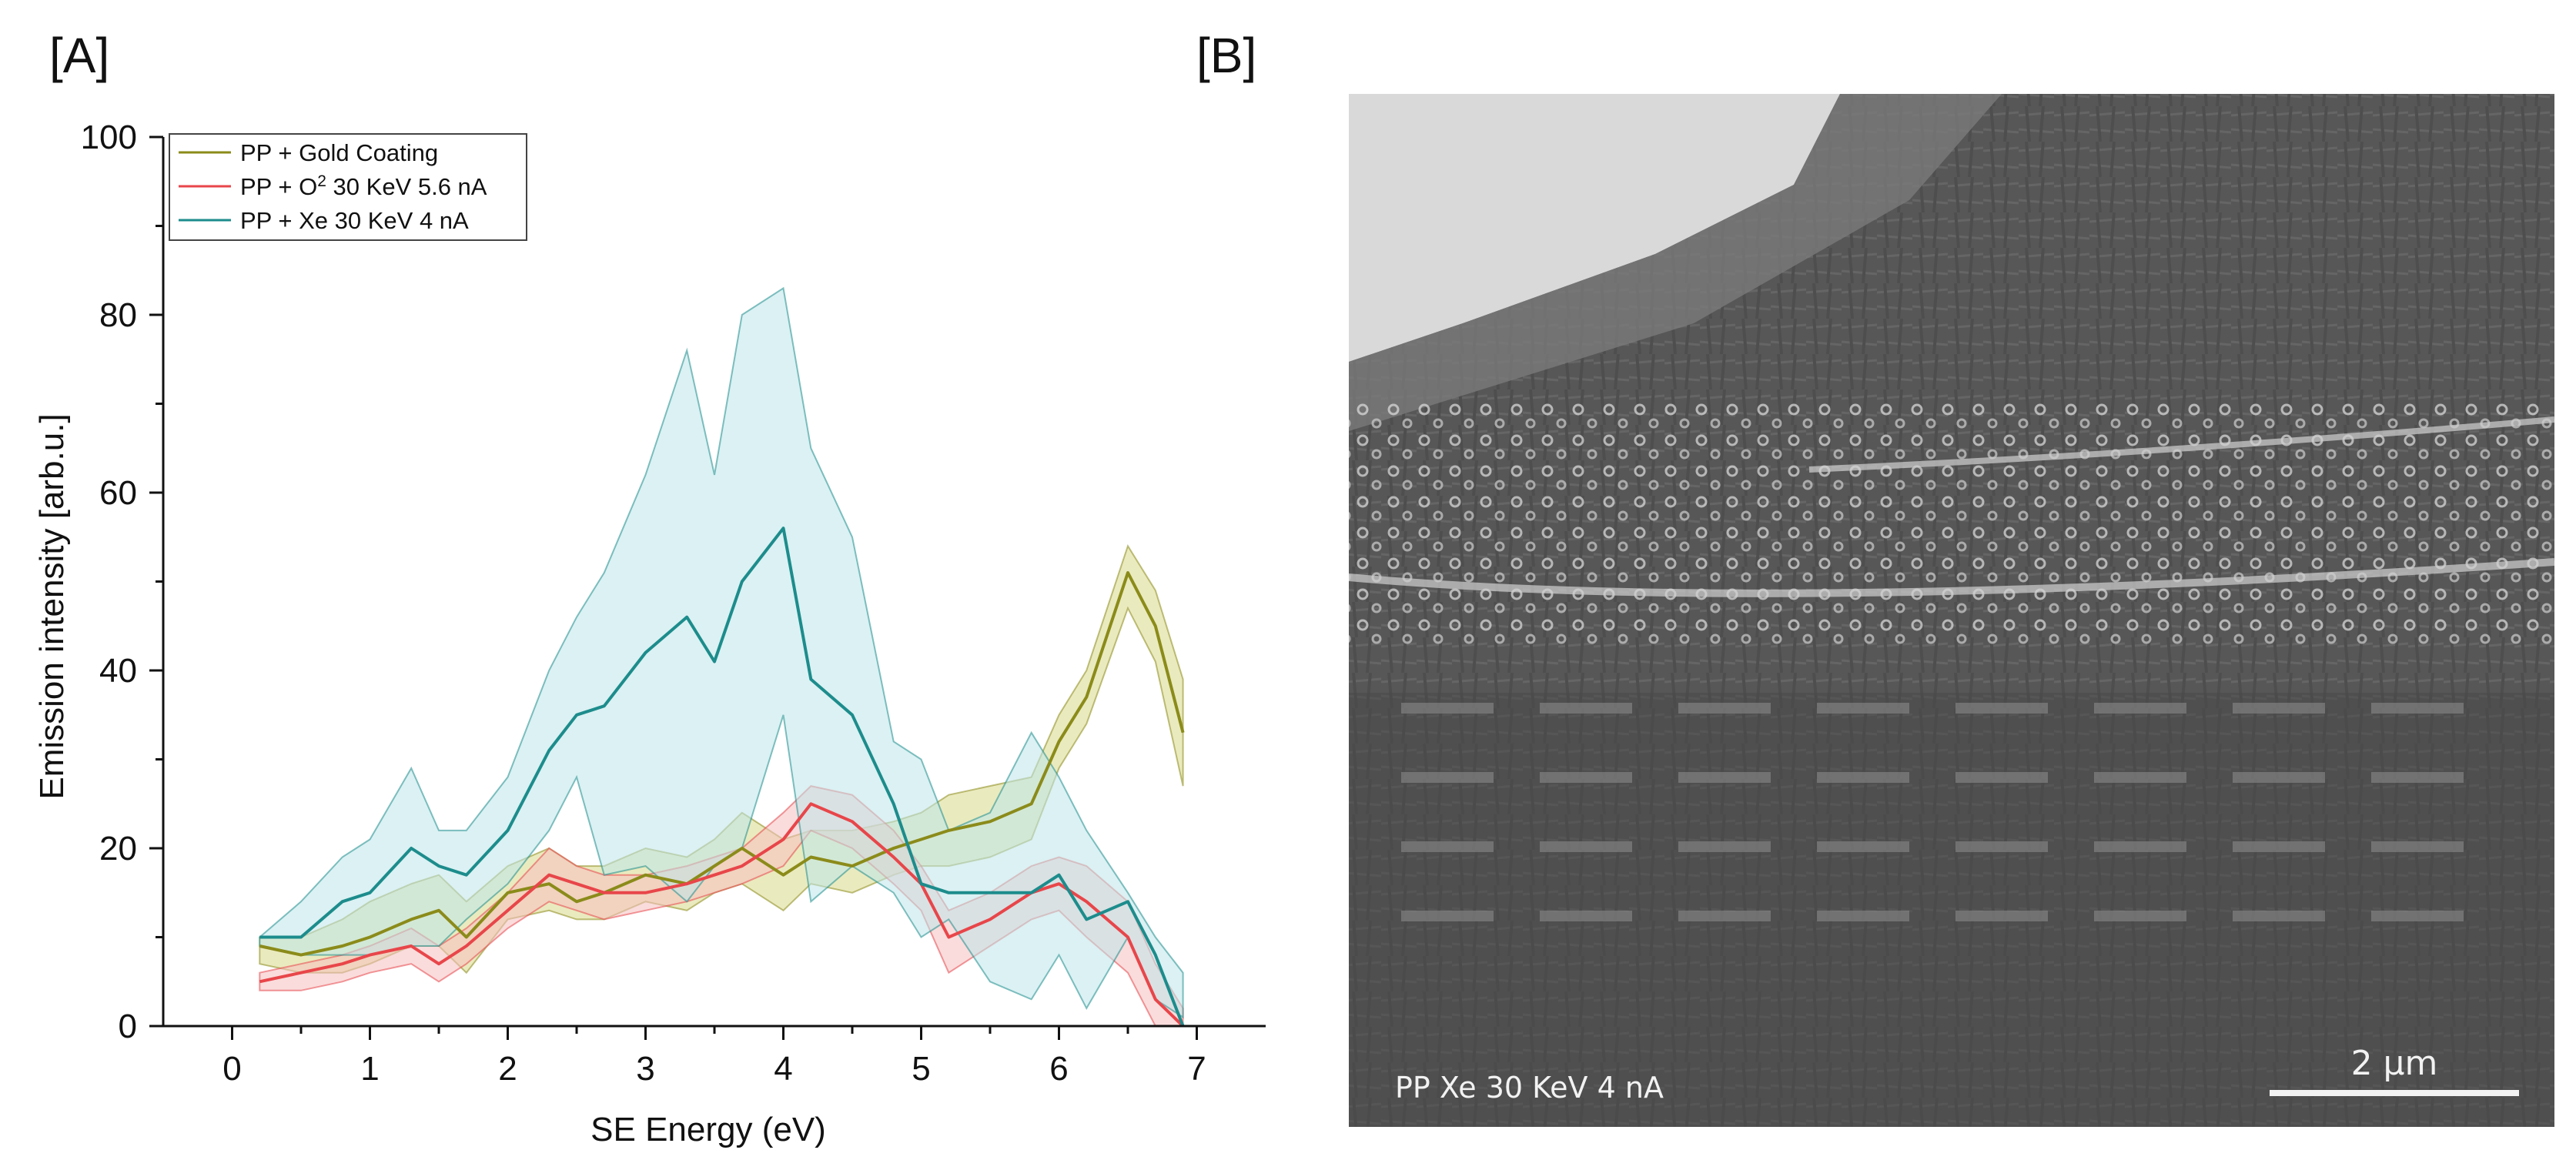  I want to click on legend-label-0: PP + Gold Coating, so click(339, 153).